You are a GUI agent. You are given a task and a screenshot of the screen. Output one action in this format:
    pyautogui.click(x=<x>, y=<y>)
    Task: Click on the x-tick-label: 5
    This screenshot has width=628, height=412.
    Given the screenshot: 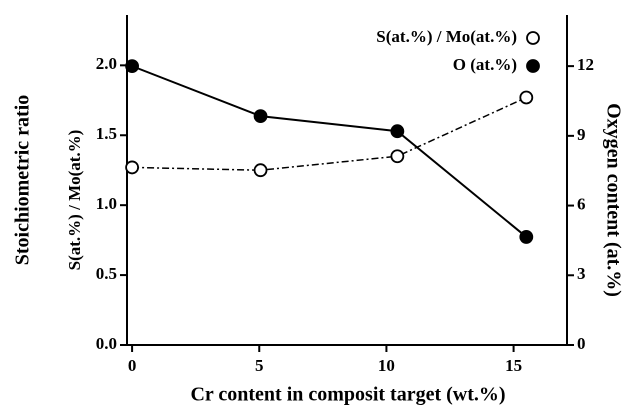 What is the action you would take?
    pyautogui.click(x=259, y=365)
    